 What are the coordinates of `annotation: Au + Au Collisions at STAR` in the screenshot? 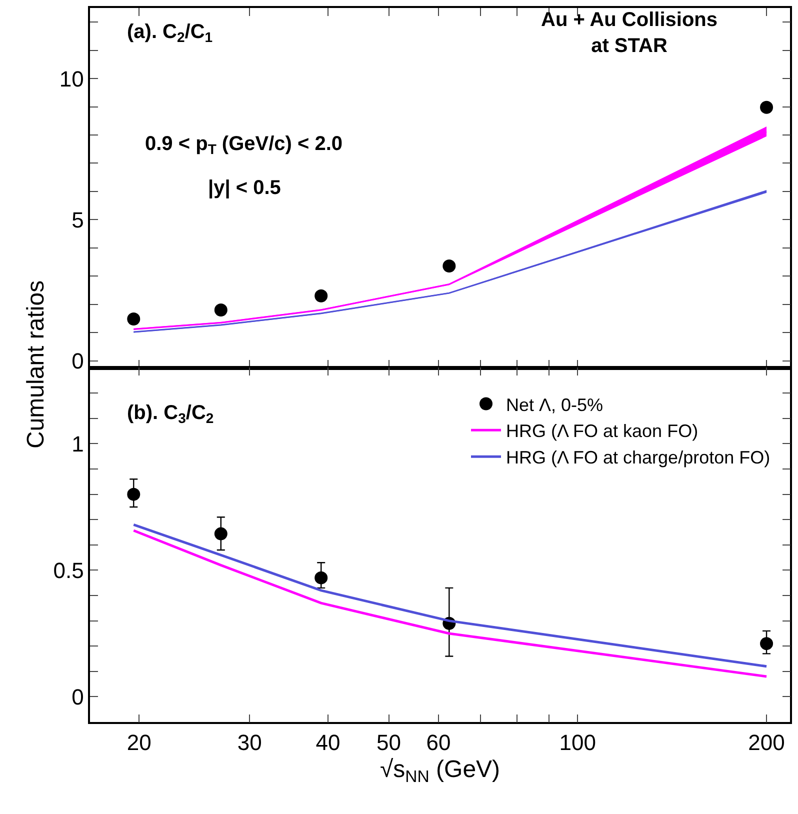 It's located at (629, 33).